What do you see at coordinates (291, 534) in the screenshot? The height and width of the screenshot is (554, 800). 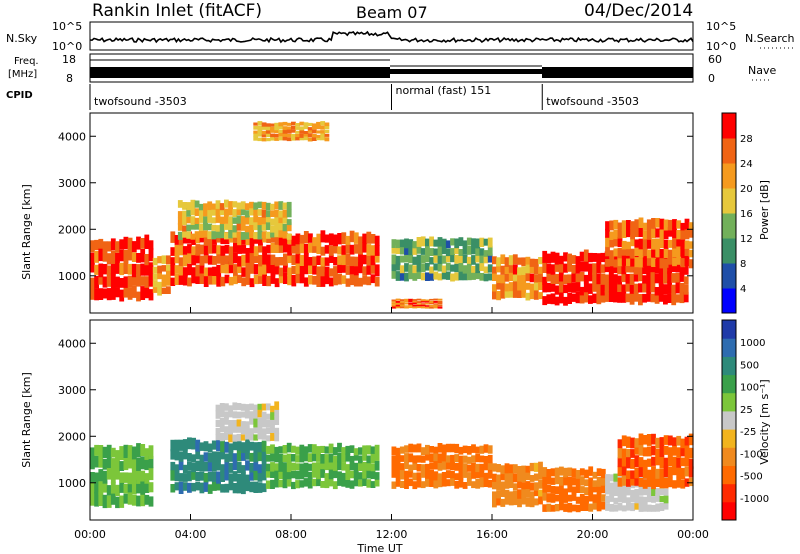 I see `xtick-label: 08:00` at bounding box center [291, 534].